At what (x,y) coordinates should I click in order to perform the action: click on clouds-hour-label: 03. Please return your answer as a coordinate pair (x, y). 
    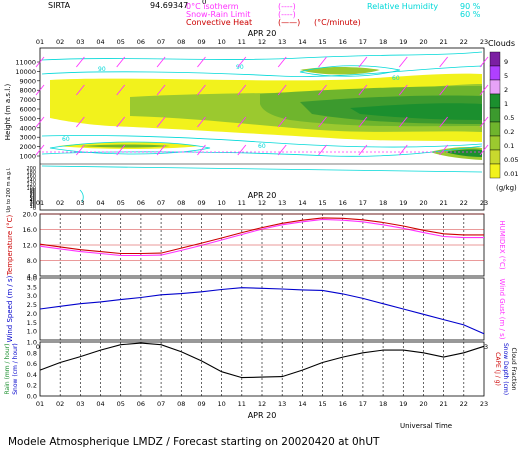
    Looking at the image, I should click on (80, 203).